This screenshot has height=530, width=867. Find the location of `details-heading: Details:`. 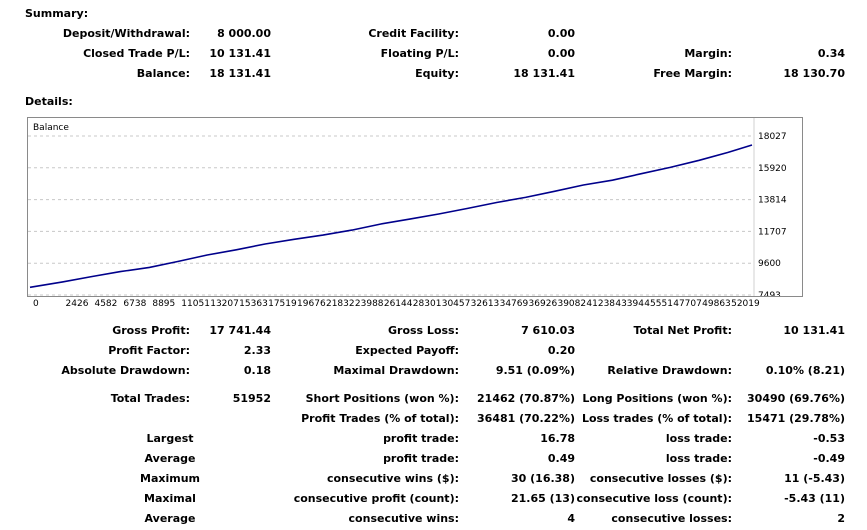

details-heading: Details: is located at coordinates (49, 101).